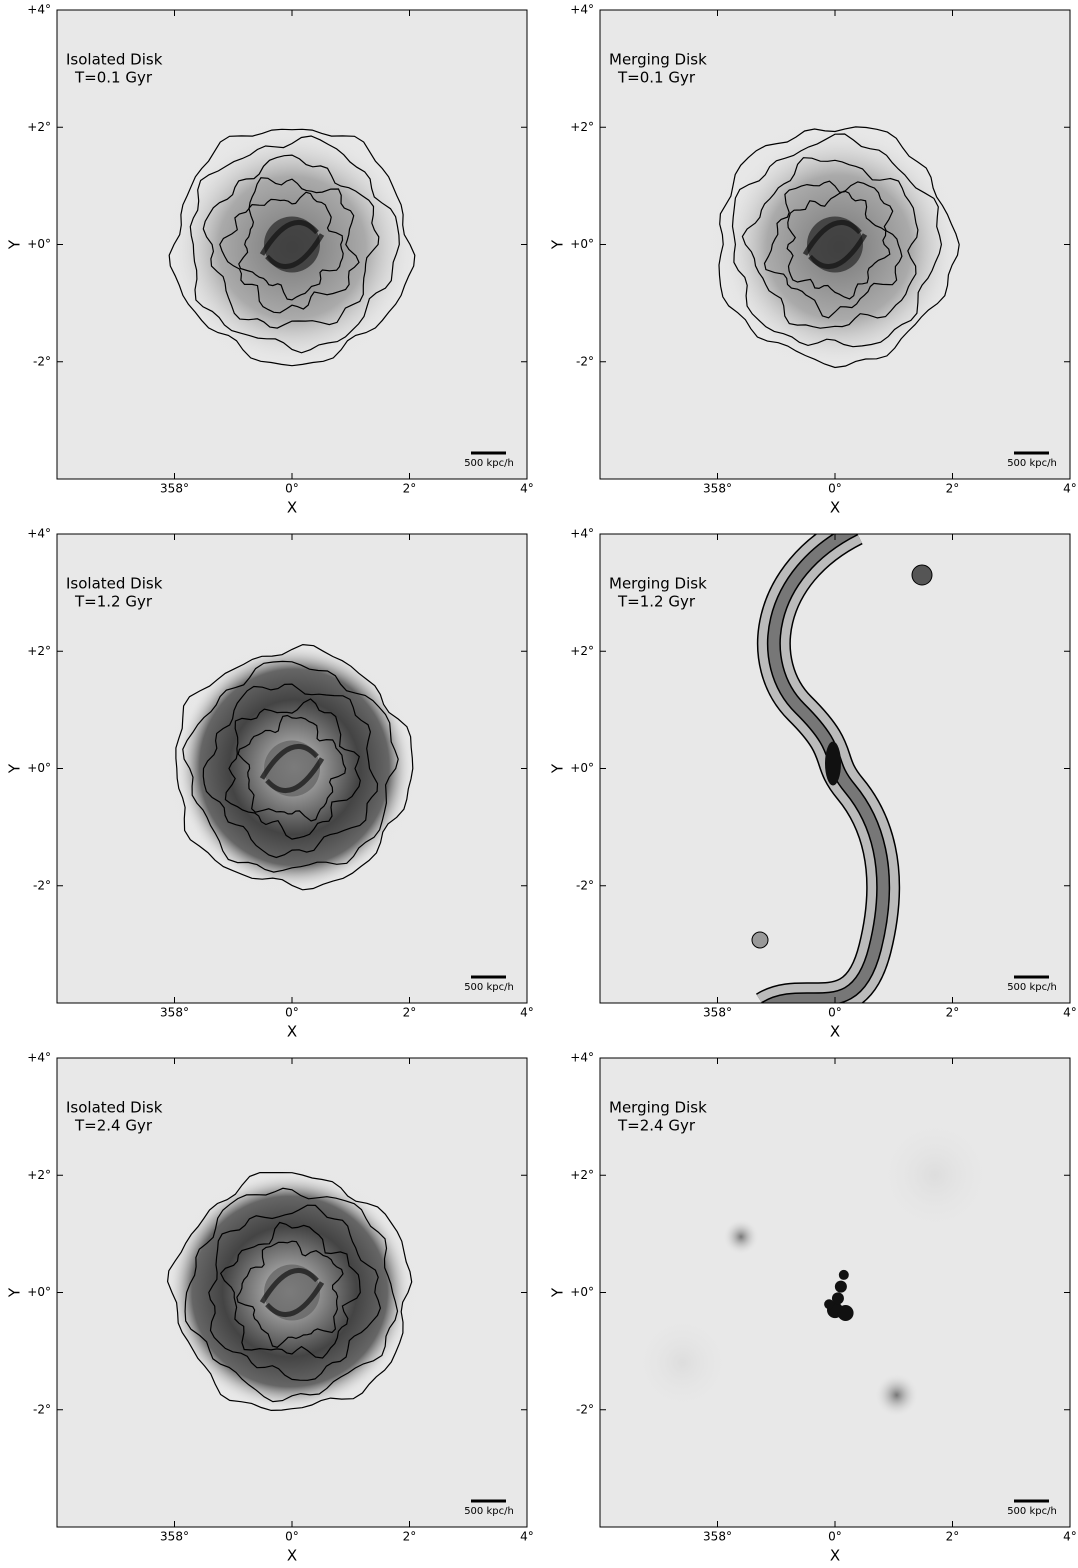 Image resolution: width=1078 pixels, height=1568 pixels. I want to click on faint-halo, so click(682, 1362).